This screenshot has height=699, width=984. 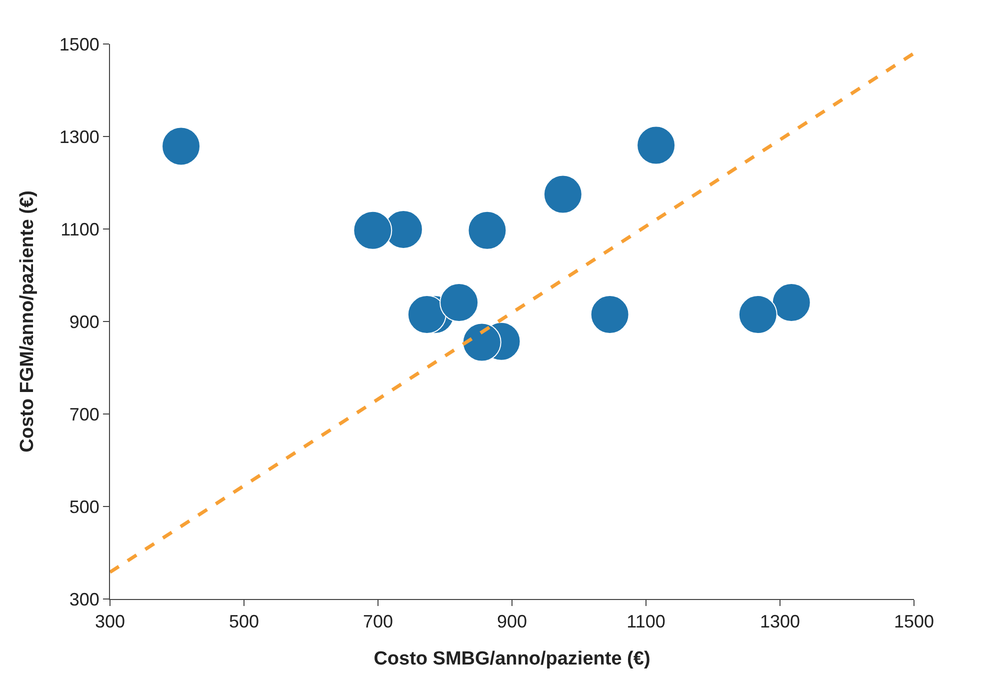 I want to click on x-tick-label: 1500, so click(x=914, y=622).